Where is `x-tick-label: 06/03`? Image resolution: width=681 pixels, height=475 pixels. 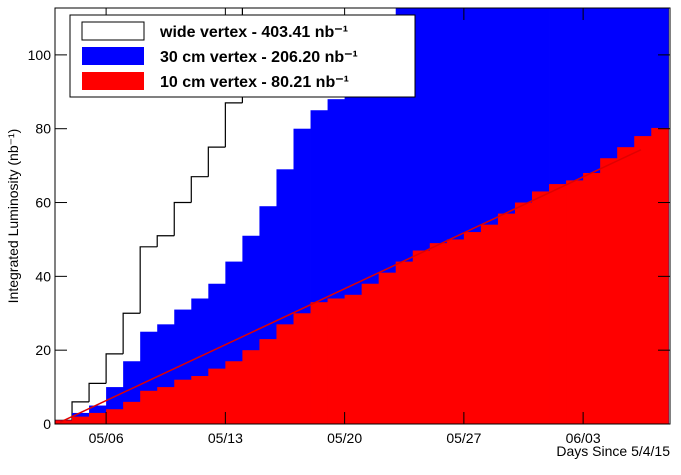 x-tick-label: 06/03 is located at coordinates (583, 438).